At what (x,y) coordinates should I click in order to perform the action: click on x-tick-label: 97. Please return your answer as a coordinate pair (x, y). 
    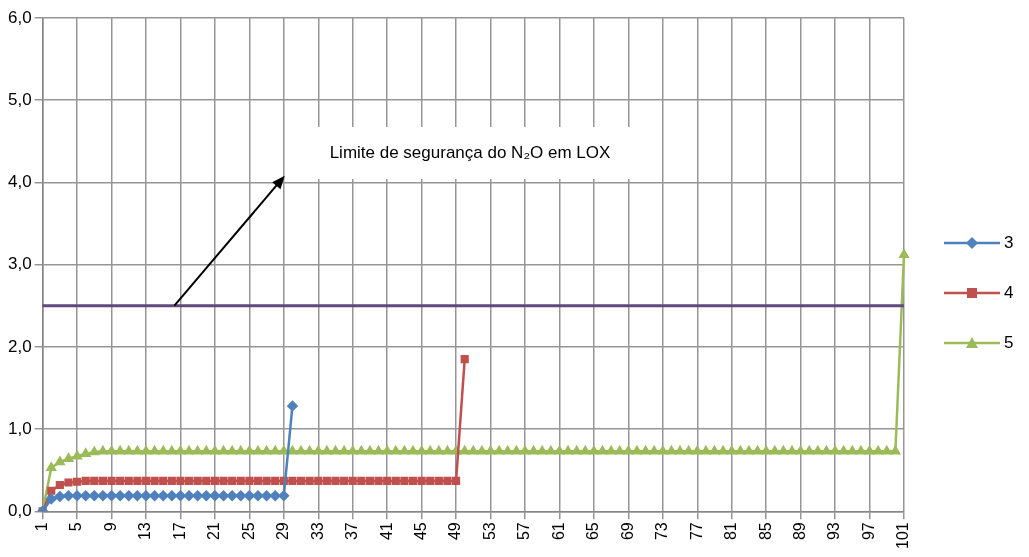
    Looking at the image, I should click on (868, 531).